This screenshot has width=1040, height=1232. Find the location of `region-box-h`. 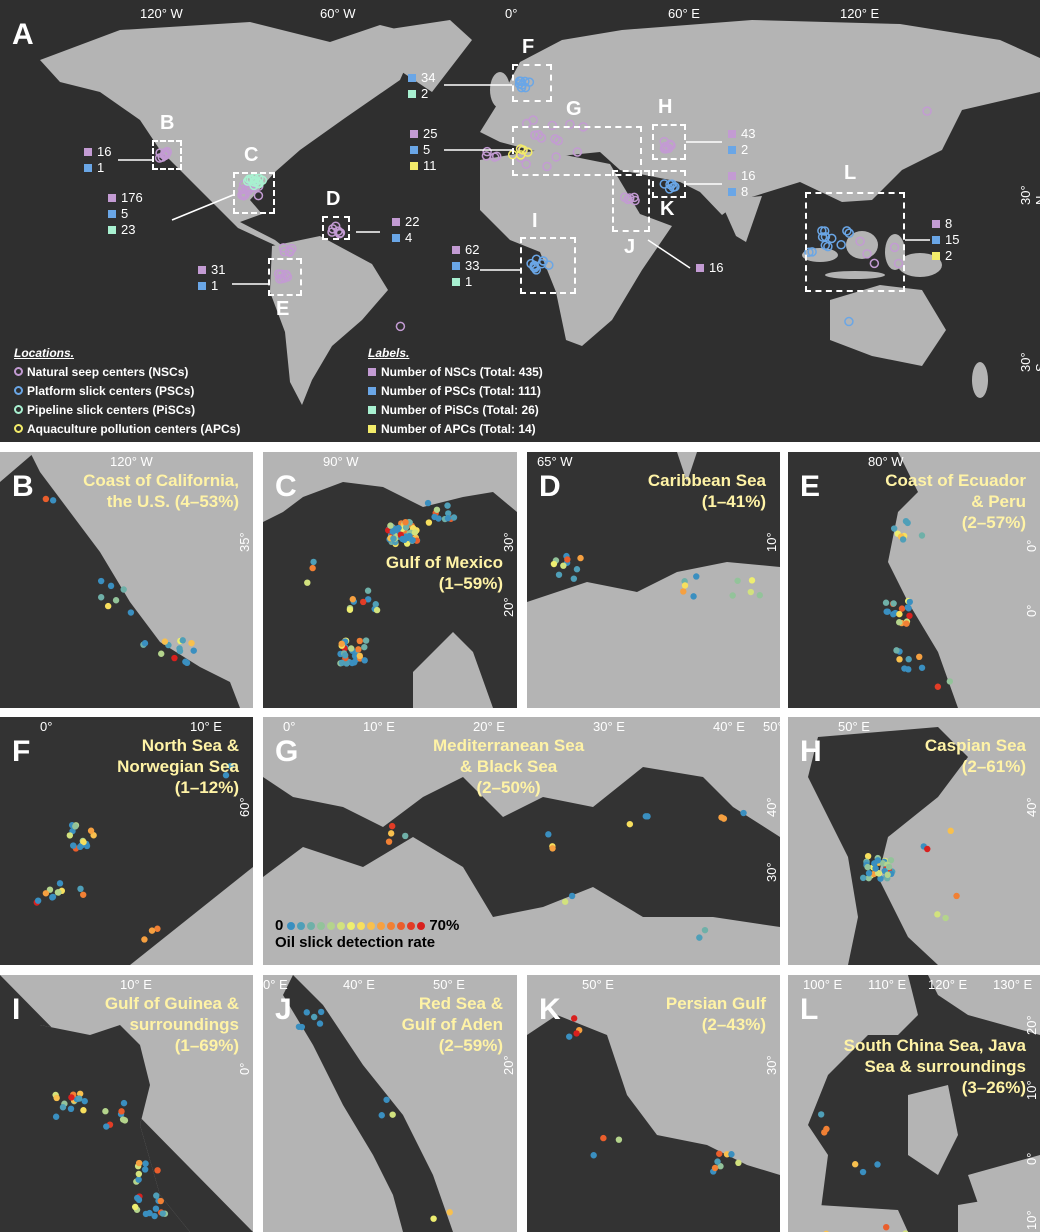

region-box-h is located at coordinates (669, 142).